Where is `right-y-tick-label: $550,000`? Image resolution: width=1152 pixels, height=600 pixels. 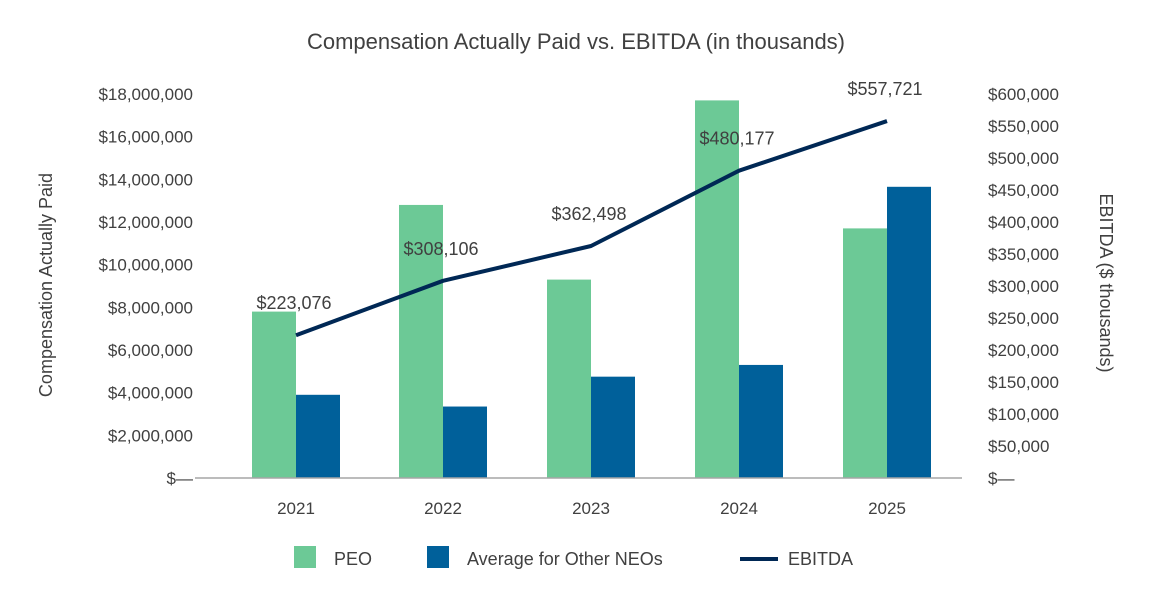 right-y-tick-label: $550,000 is located at coordinates (1023, 126).